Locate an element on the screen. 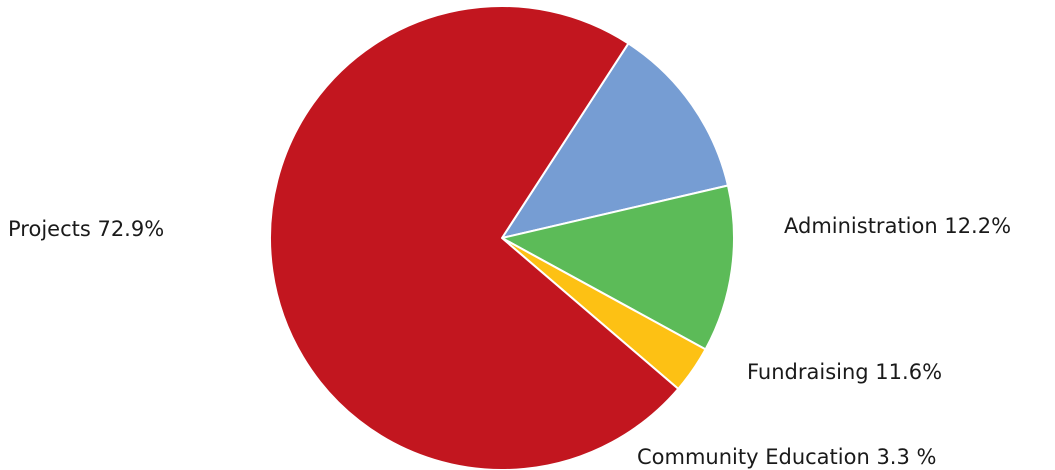 The height and width of the screenshot is (470, 1055). slice-label-fundraising: Fundraising 11.6% is located at coordinates (844, 372).